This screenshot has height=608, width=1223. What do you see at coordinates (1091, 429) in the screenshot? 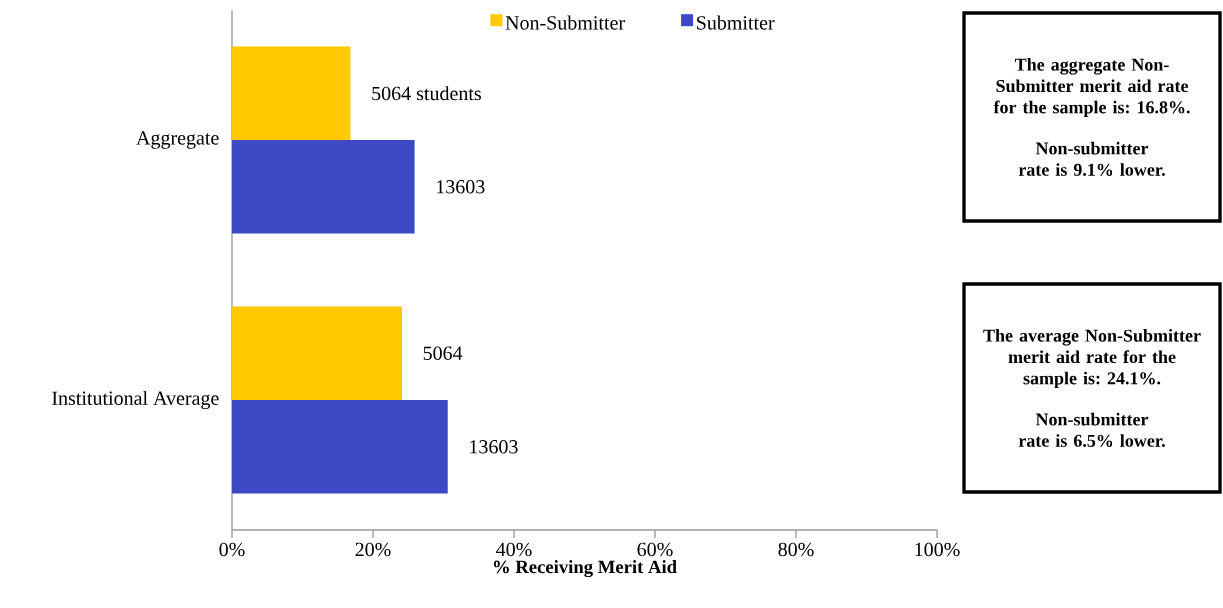
I see `text: Non-submitter rate is 6.5% lower.` at bounding box center [1091, 429].